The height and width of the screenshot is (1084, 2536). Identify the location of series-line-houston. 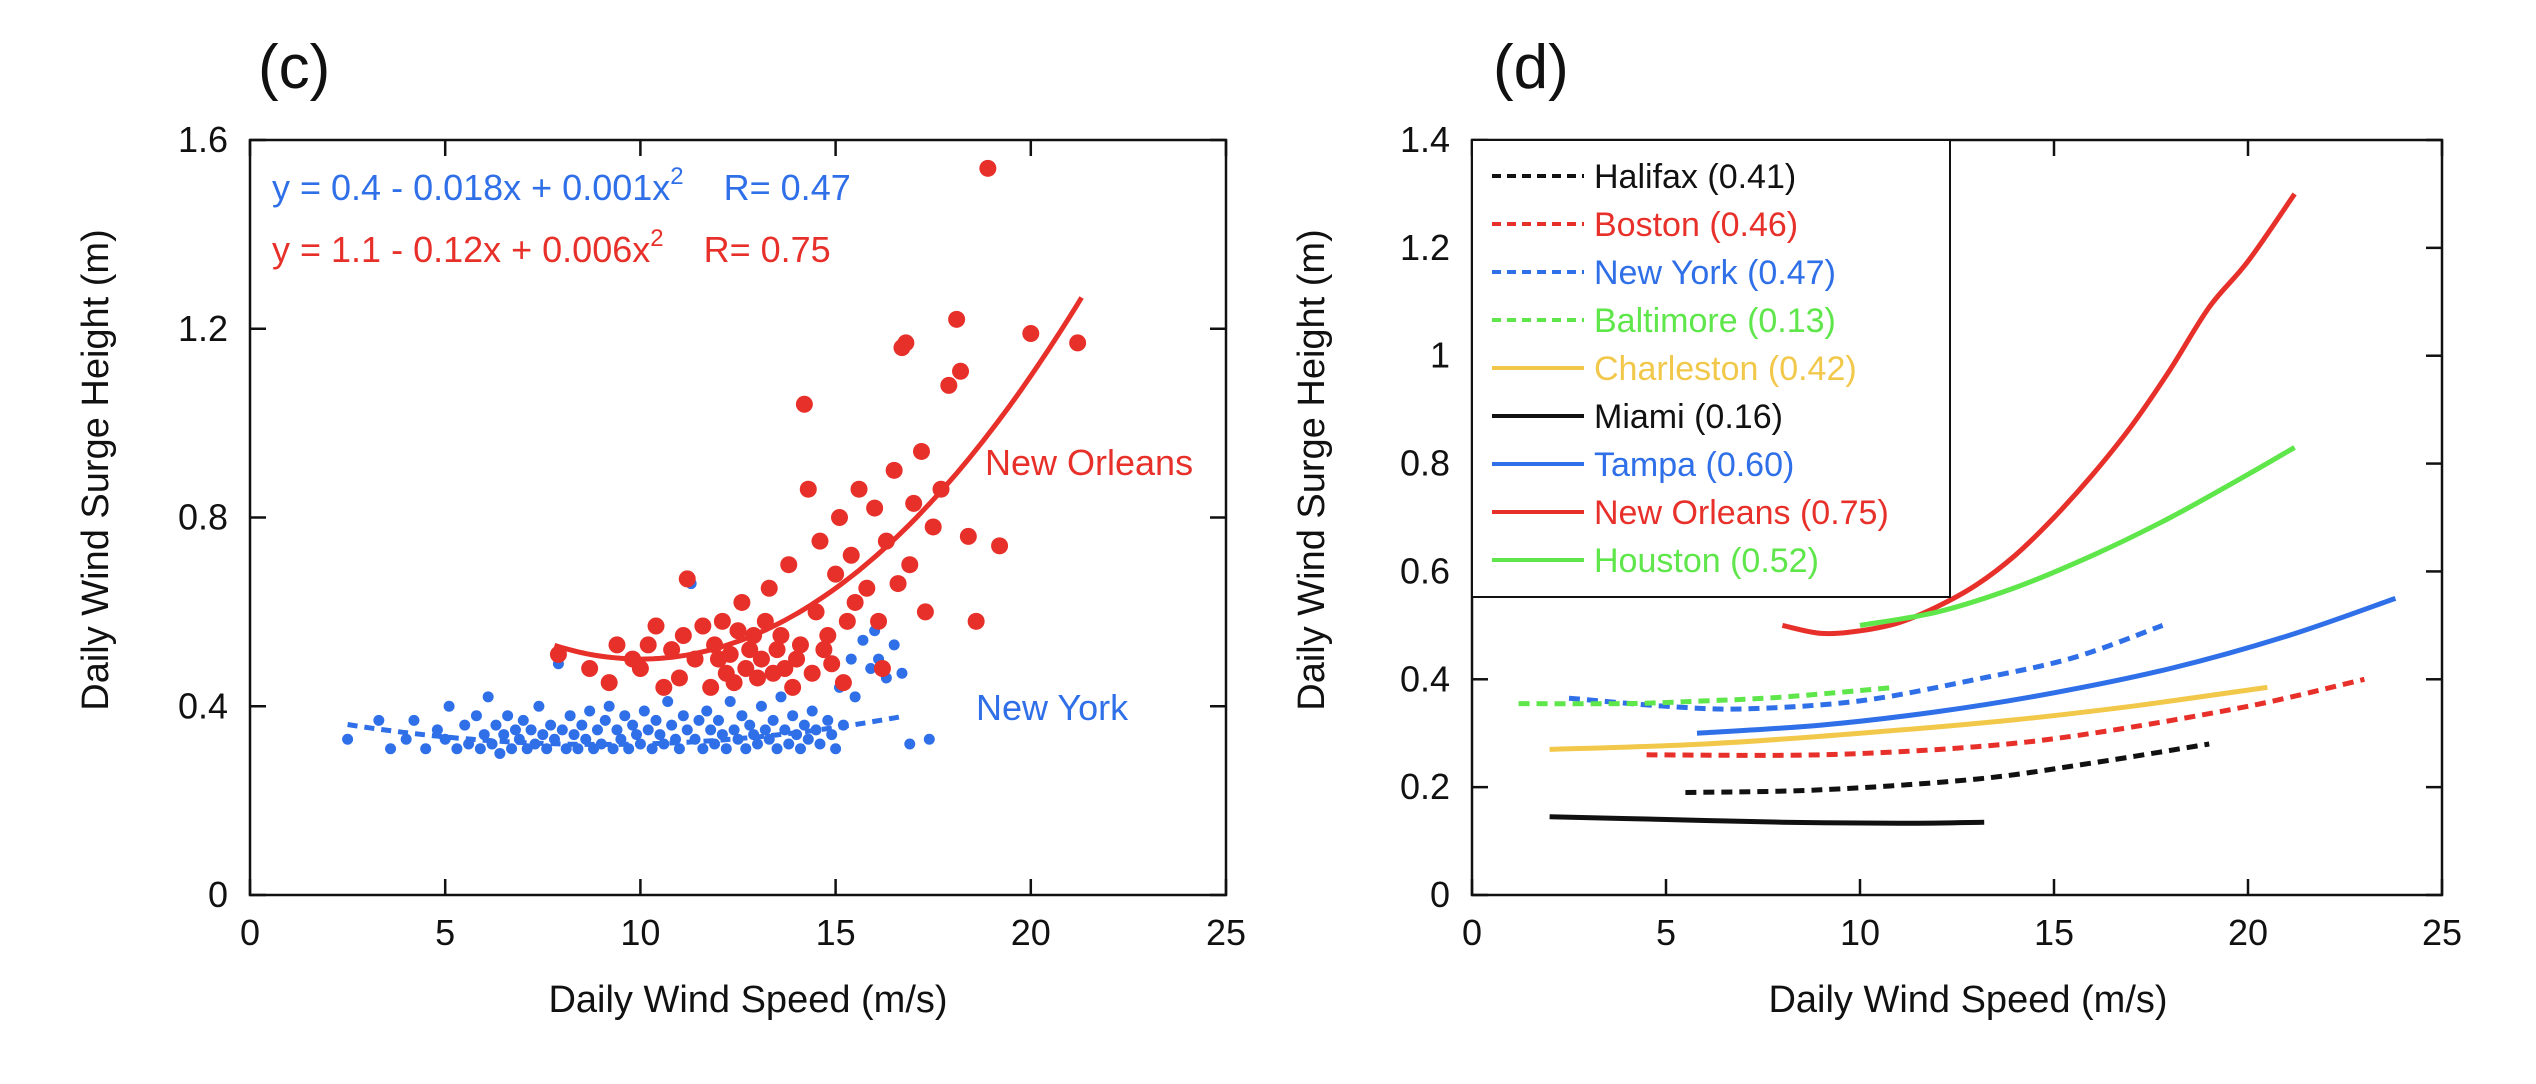
(2077, 536).